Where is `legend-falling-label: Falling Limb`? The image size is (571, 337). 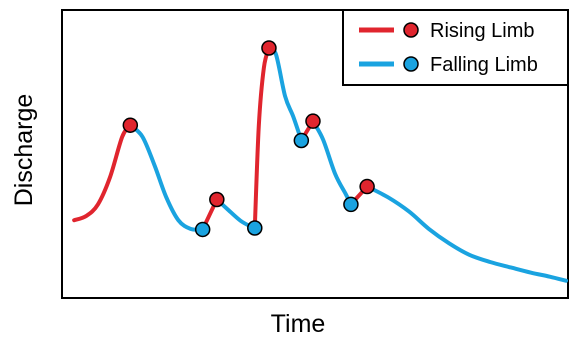 legend-falling-label: Falling Limb is located at coordinates (484, 65).